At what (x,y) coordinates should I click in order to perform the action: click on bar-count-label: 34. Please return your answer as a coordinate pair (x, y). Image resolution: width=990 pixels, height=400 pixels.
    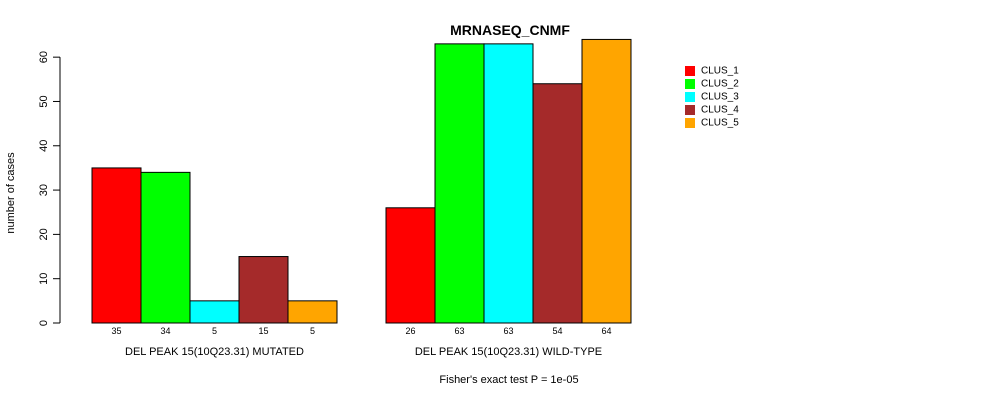
    Looking at the image, I should click on (165, 331).